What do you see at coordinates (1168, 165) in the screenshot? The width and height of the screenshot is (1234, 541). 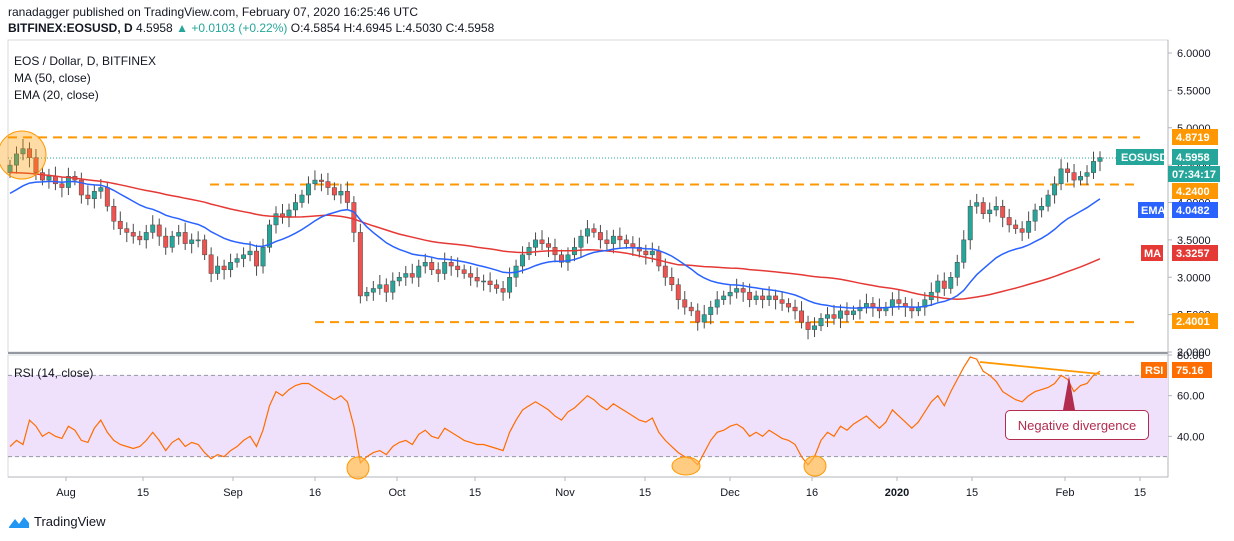 I see `symbol-price-tag: EOSUSD 4.5958 07:34:17` at bounding box center [1168, 165].